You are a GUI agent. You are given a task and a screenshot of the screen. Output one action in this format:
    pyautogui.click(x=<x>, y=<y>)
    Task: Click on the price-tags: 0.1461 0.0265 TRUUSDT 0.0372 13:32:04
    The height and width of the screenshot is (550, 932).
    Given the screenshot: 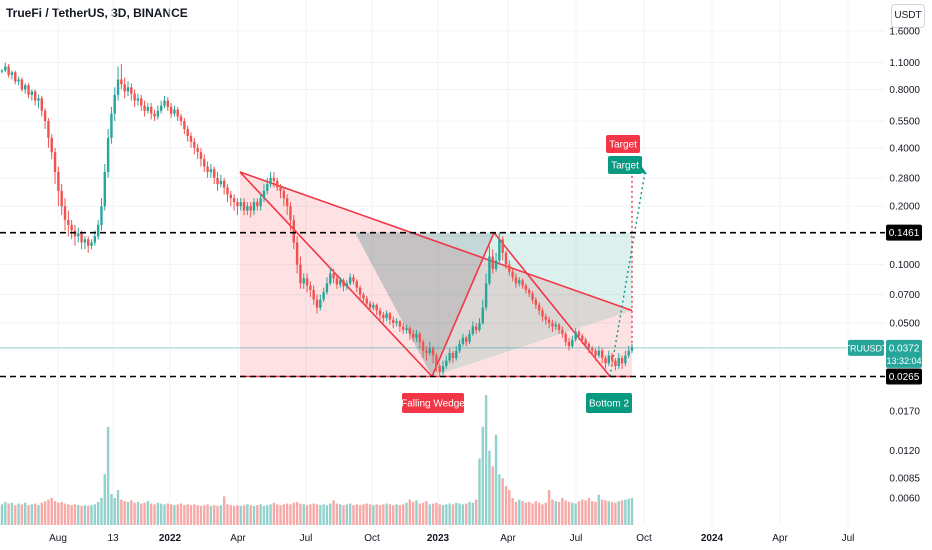 What is the action you would take?
    pyautogui.click(x=883, y=304)
    